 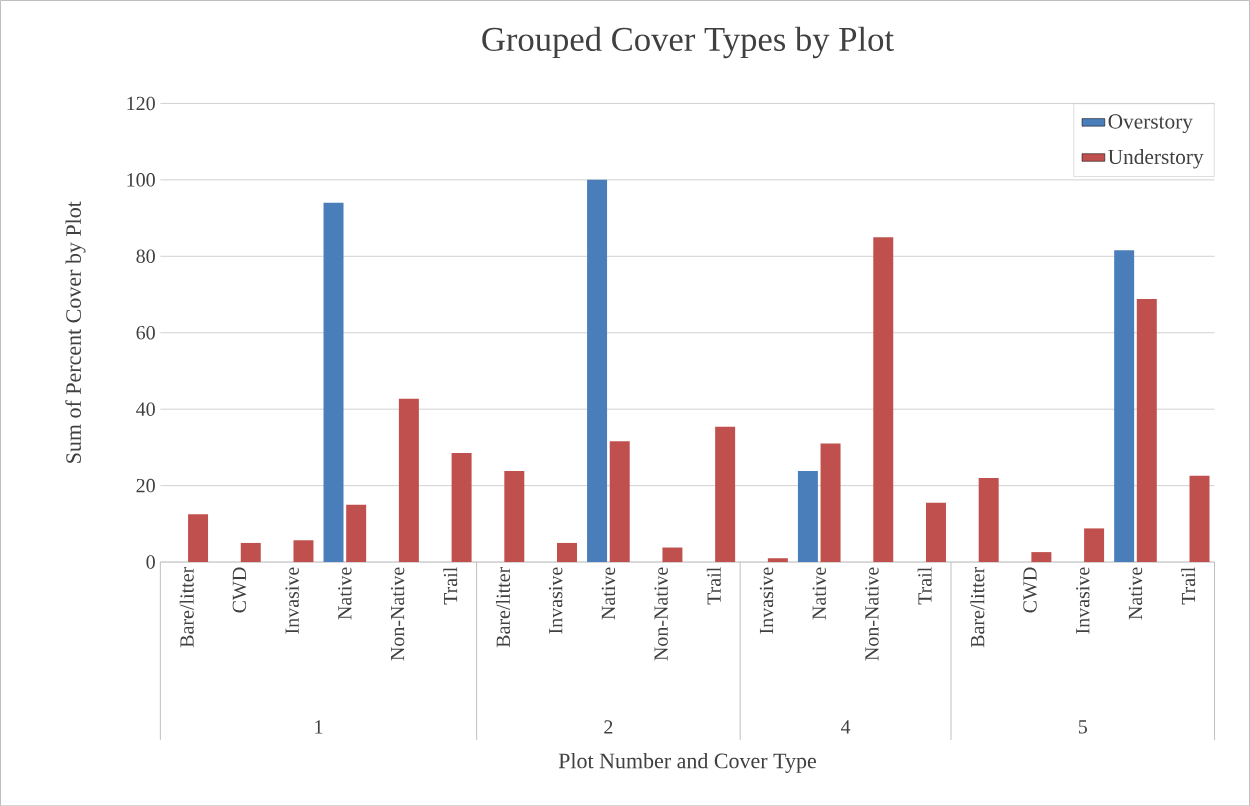 What do you see at coordinates (688, 42) in the screenshot?
I see `chart-title: Grouped Cover Types by Plot` at bounding box center [688, 42].